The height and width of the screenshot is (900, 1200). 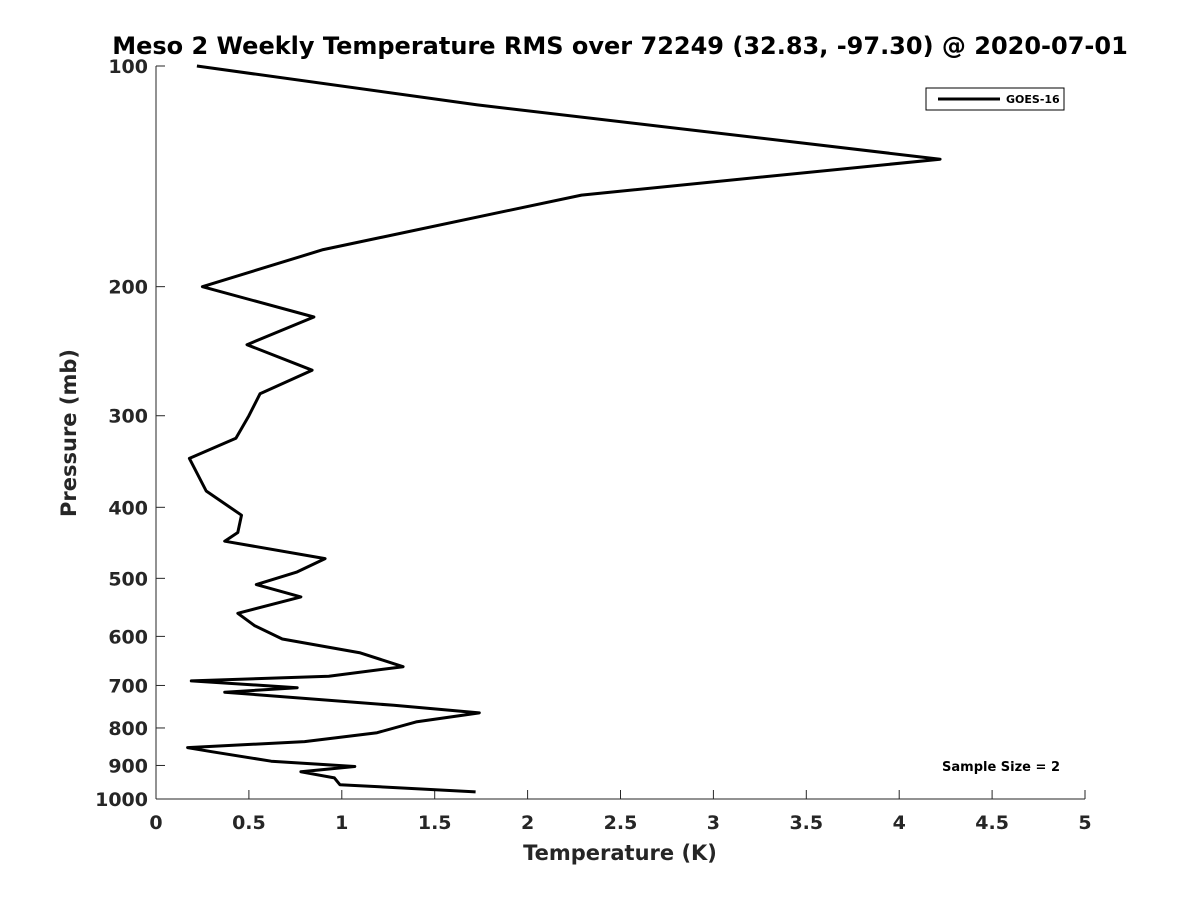 I want to click on x-tick-label: 2.5, so click(x=621, y=823).